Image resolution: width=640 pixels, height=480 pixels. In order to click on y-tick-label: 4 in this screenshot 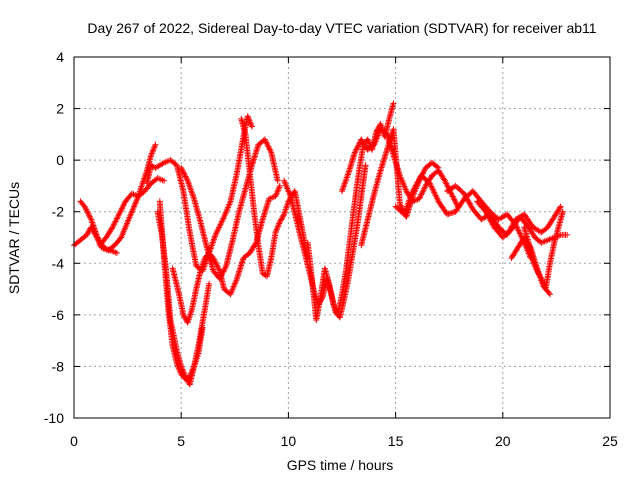, I will do `click(60, 57)`.